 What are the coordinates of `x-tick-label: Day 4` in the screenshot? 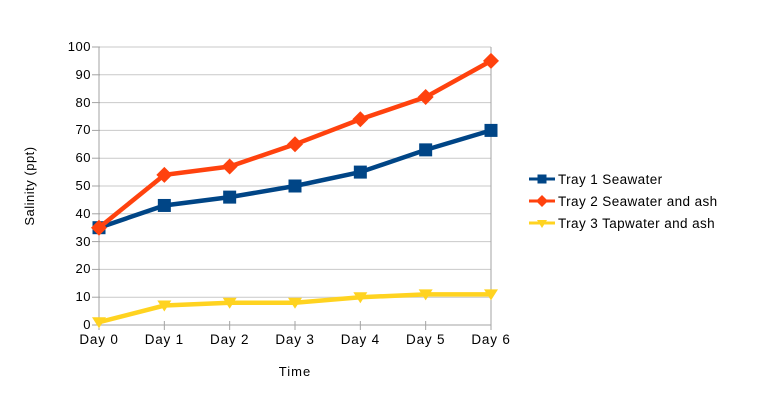 It's located at (360, 339).